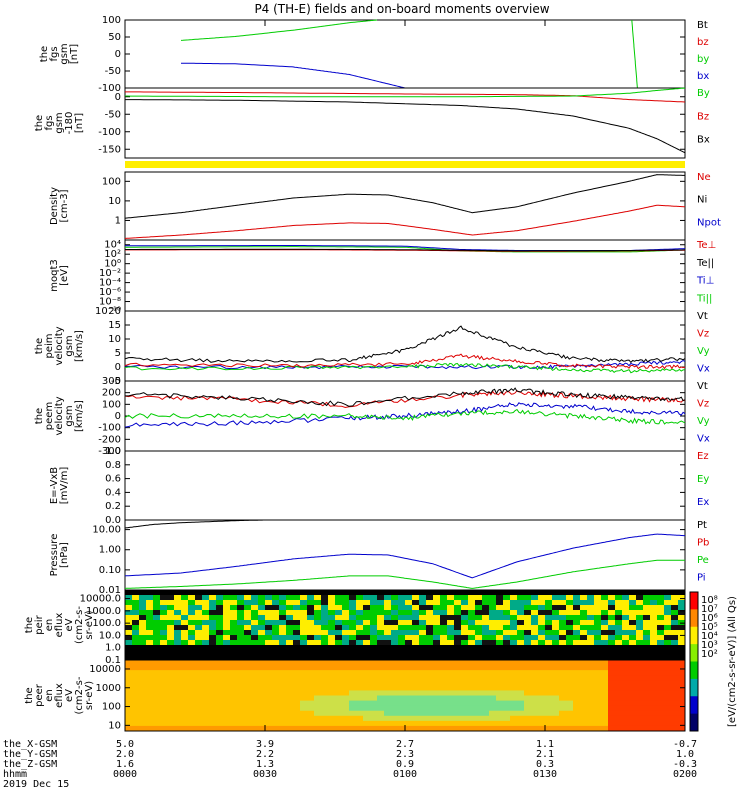  Describe the element at coordinates (79, 625) in the screenshot. I see `y-axis-label: (cm2-s-` at that location.